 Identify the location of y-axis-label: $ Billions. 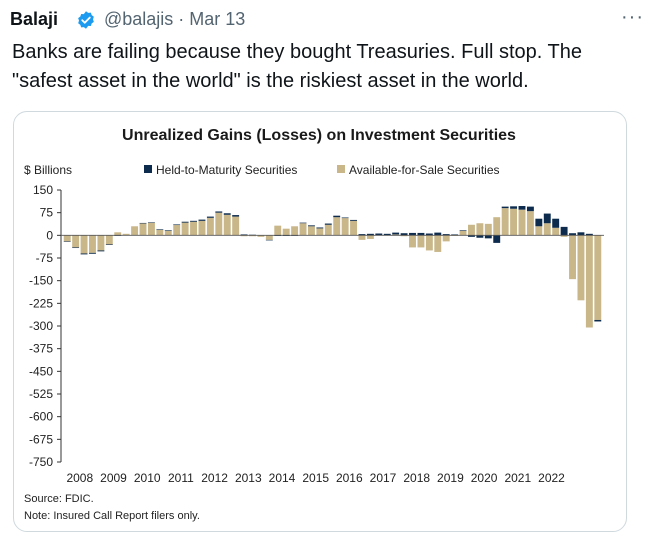
(48, 170).